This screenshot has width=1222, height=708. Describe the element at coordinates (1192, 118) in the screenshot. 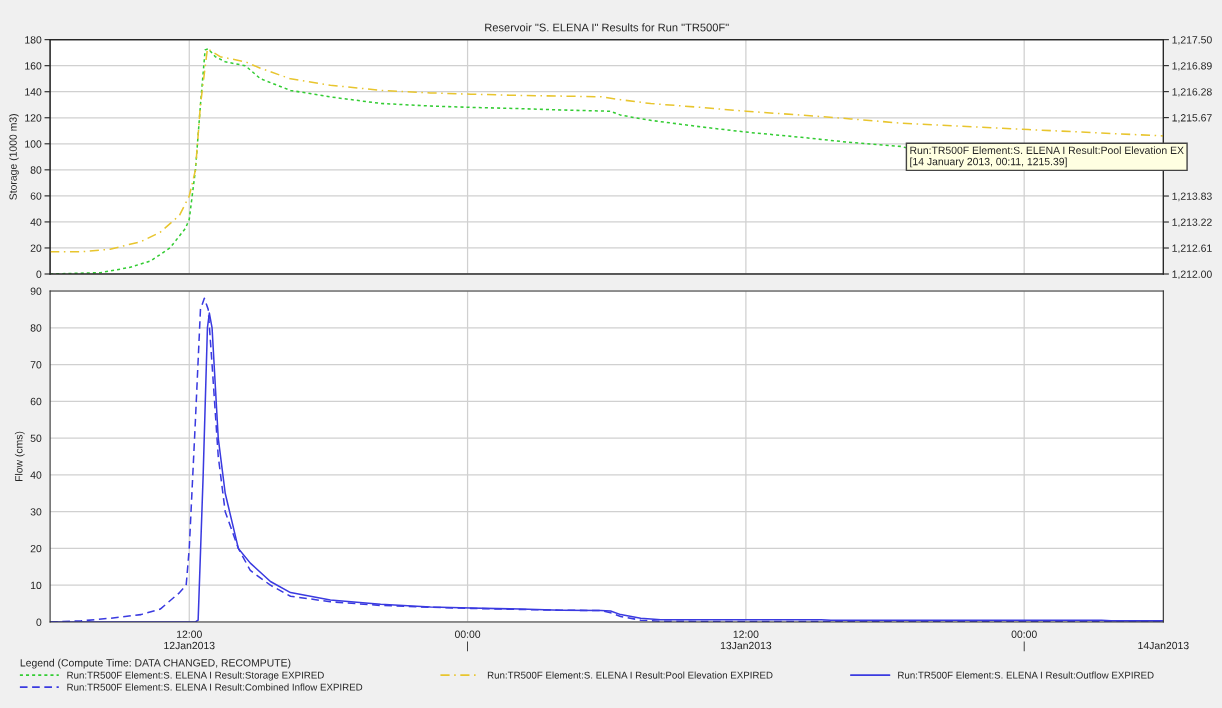

I see `y2-tick-label: 1,215.67` at that location.